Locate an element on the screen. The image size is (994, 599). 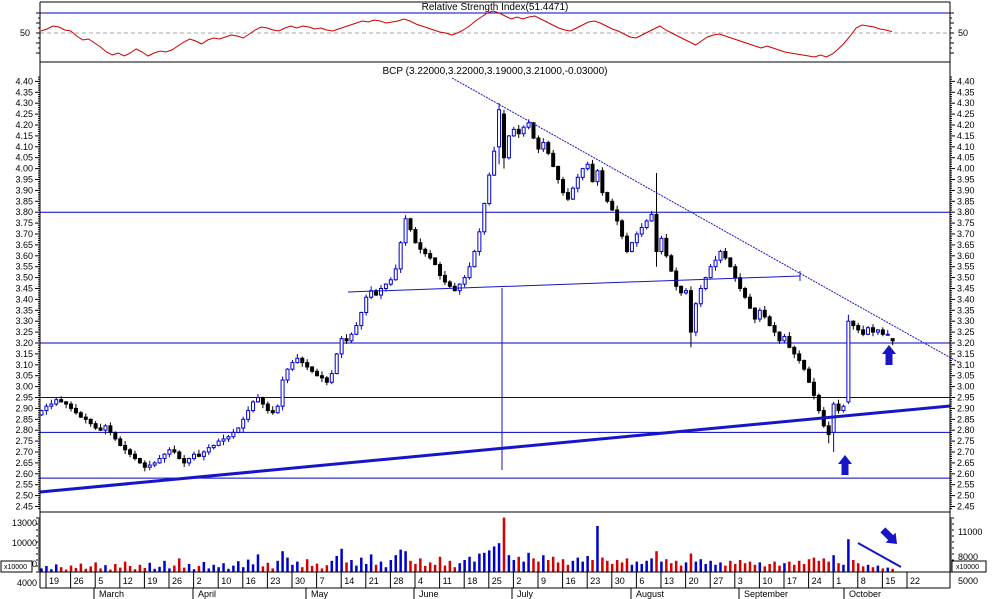
up-arrow-annotation is located at coordinates (845, 465).